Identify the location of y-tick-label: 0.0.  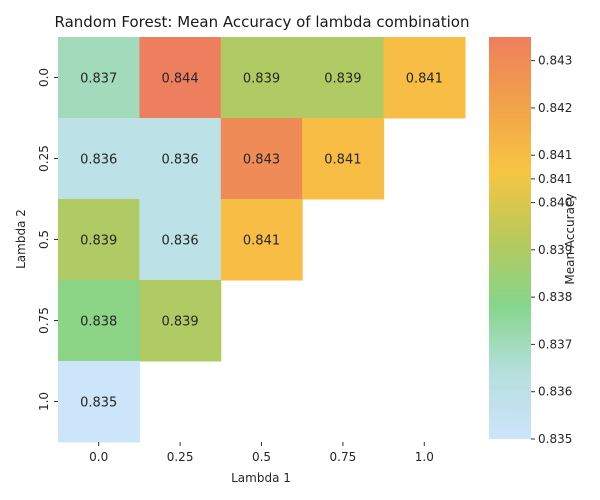
(44, 77).